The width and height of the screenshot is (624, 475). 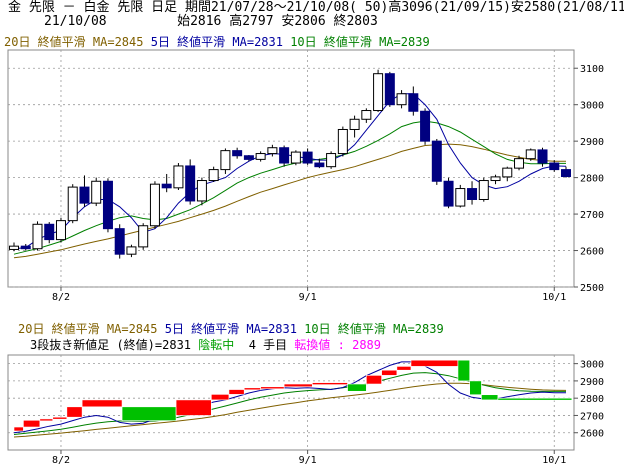 I want to click on subtitle-trend: 陰転中, so click(x=216, y=345).